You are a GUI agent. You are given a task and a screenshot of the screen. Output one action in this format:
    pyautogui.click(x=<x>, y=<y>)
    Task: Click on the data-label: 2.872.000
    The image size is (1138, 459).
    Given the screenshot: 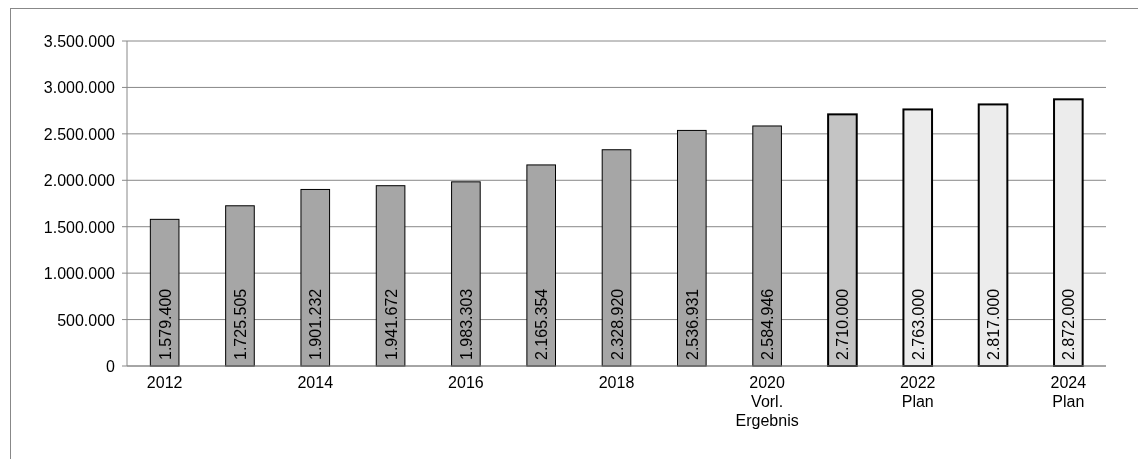 What is the action you would take?
    pyautogui.click(x=1069, y=324)
    